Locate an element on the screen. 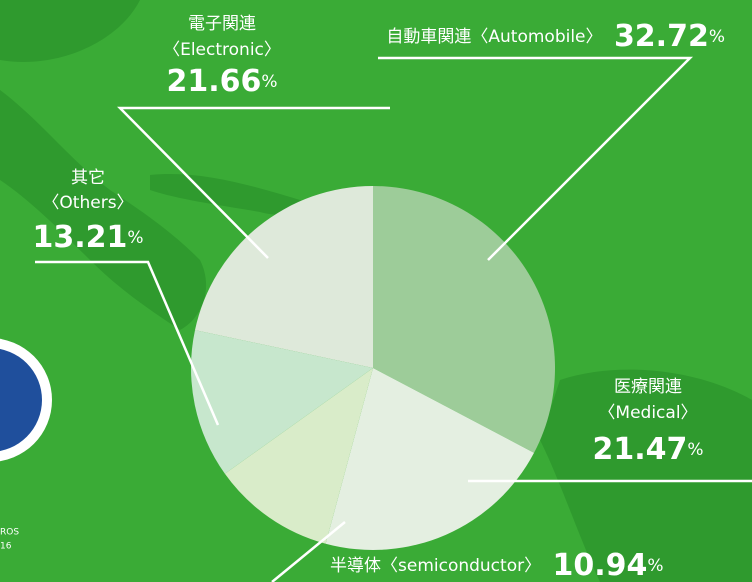 The height and width of the screenshot is (582, 752). value-label: 21.47 is located at coordinates (639, 449).